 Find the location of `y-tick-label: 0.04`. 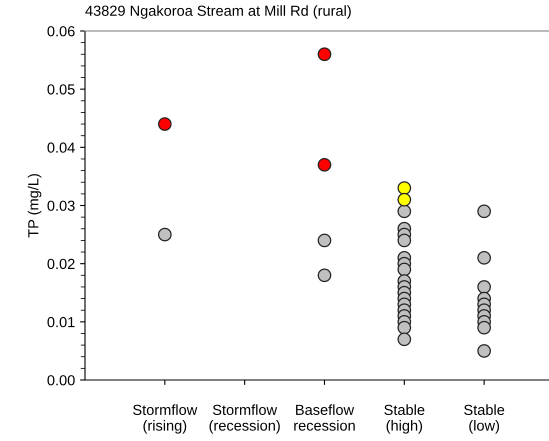

y-tick-label: 0.04 is located at coordinates (61, 147).